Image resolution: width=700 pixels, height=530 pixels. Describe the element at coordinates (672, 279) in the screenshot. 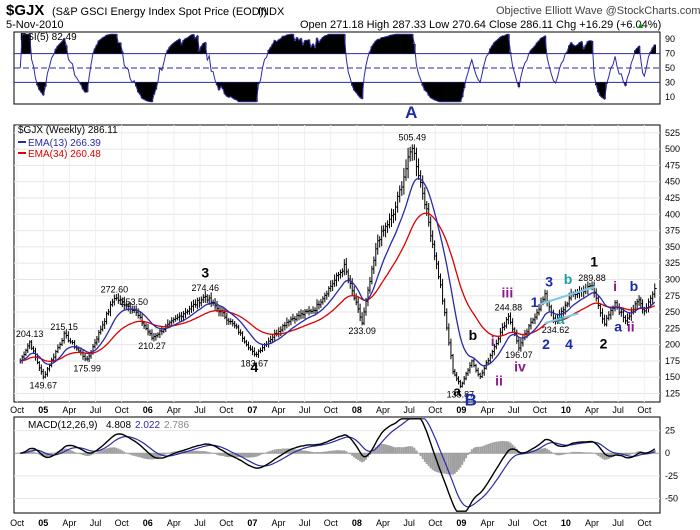

I see `price-y-tick: 300` at that location.